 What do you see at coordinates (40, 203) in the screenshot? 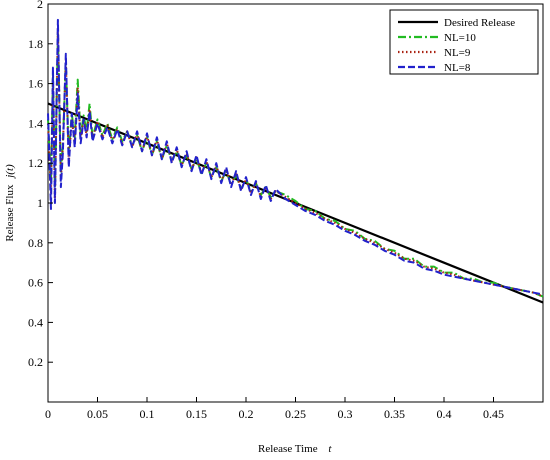
I see `y-tick-label: 1` at bounding box center [40, 203].